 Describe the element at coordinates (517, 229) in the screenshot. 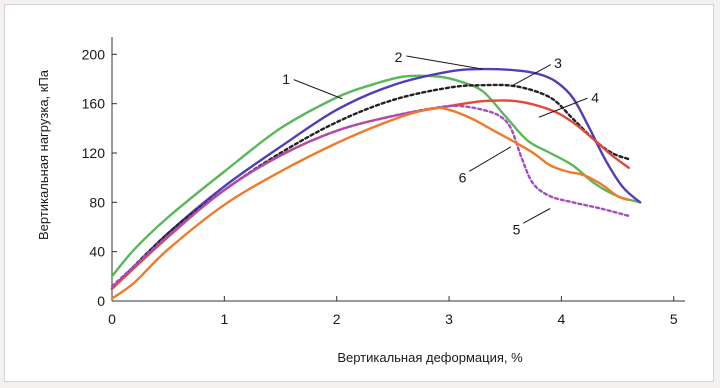

I see `curve-label-5: 5` at that location.